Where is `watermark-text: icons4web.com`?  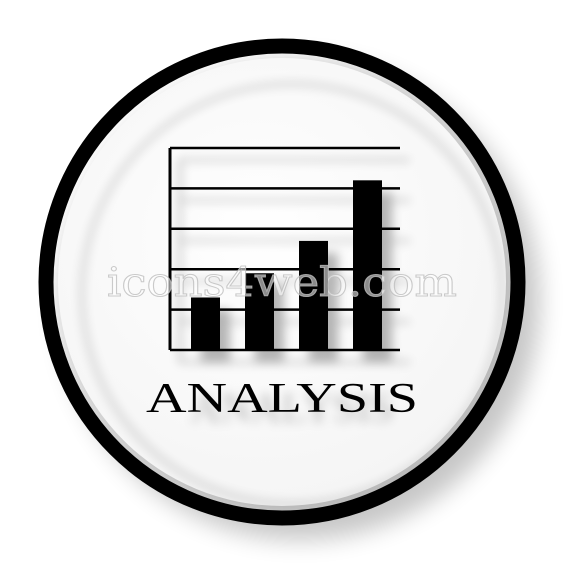
watermark-text: icons4web.com is located at coordinates (282, 283).